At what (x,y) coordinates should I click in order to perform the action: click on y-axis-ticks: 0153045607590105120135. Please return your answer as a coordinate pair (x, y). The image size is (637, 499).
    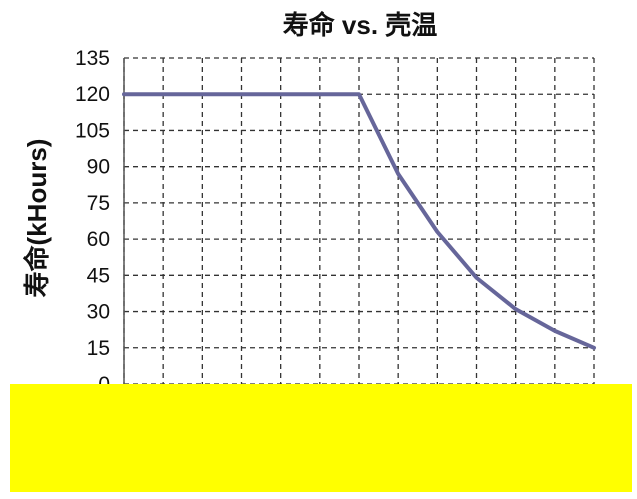
    Looking at the image, I should click on (92, 221).